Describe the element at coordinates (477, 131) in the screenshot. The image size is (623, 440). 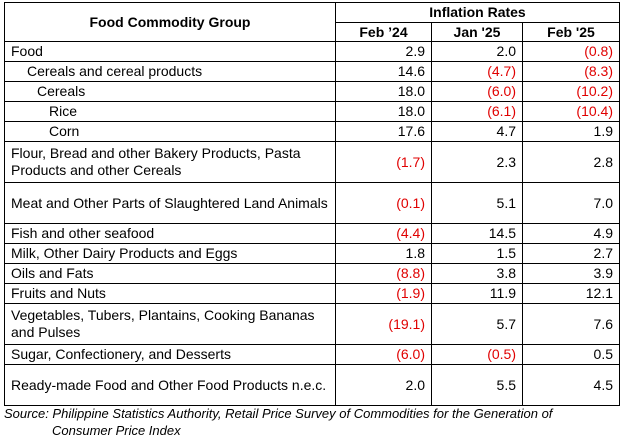
I see `rate-cell: 4.7` at that location.